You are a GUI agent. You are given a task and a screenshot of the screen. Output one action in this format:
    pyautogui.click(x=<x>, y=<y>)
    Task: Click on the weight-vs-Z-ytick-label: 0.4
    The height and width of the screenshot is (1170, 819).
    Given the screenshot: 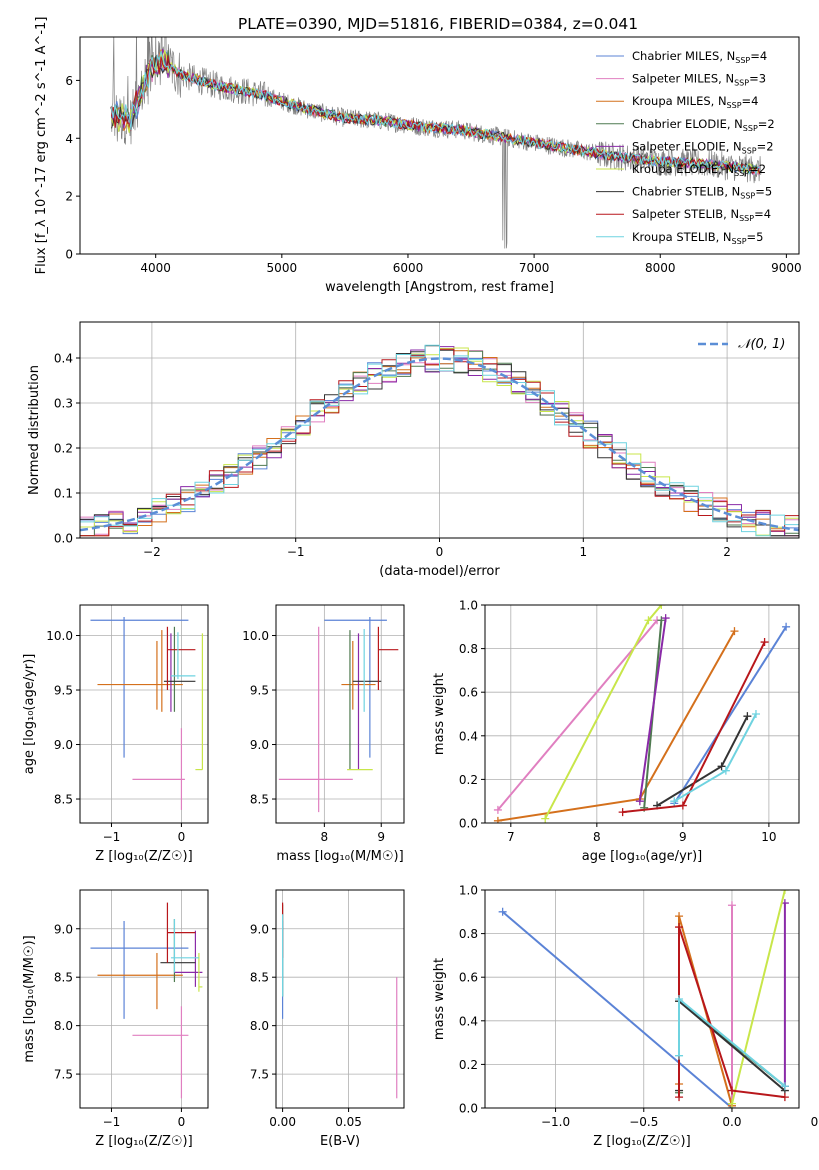 What is the action you would take?
    pyautogui.click(x=468, y=1021)
    